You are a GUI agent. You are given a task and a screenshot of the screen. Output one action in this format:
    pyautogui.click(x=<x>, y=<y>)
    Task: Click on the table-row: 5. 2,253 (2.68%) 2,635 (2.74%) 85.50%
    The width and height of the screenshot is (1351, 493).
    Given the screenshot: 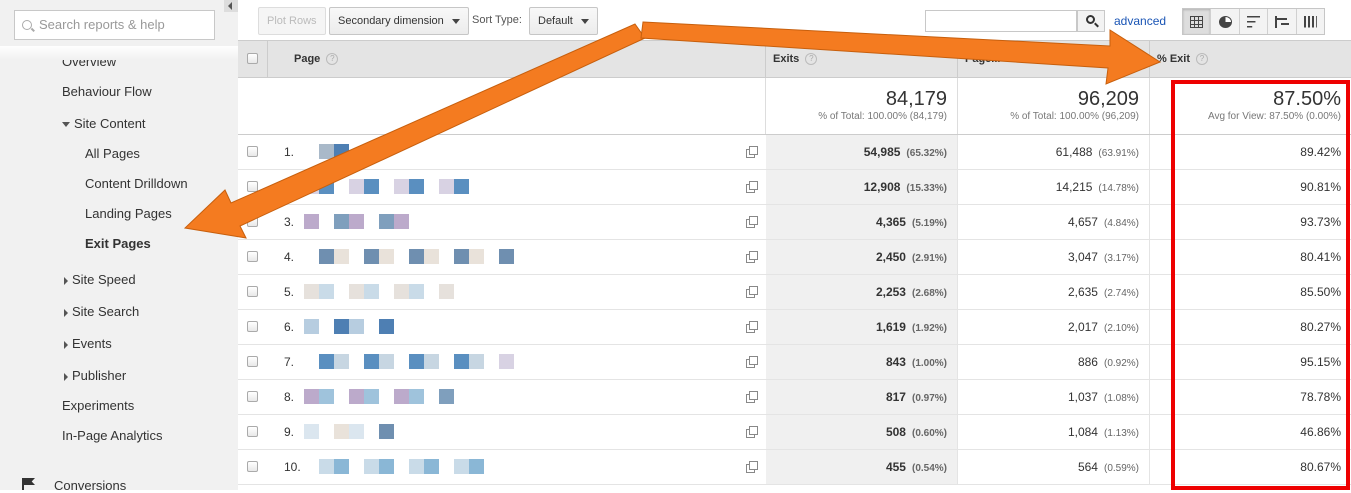 What is the action you would take?
    pyautogui.click(x=794, y=292)
    